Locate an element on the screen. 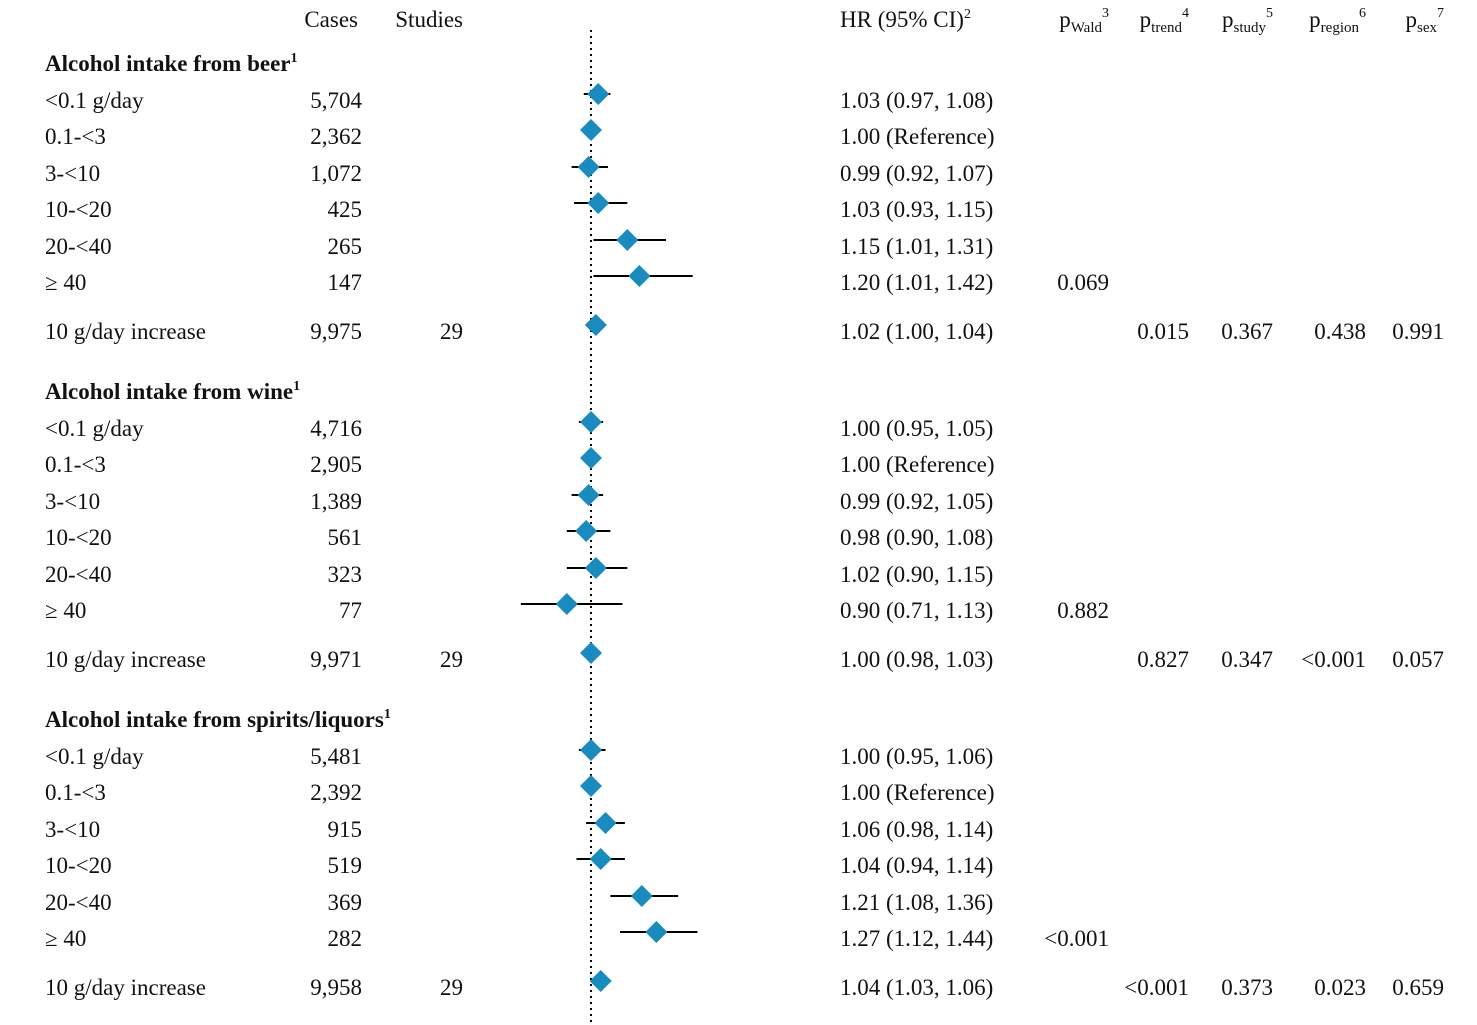 Image resolution: width=1477 pixels, height=1025 pixels. row-cases: 323 is located at coordinates (345, 574).